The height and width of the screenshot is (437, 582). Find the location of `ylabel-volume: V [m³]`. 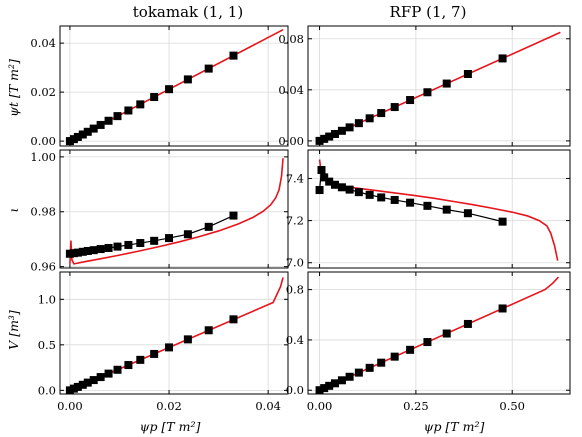

ylabel-volume: V [m³] is located at coordinates (13, 330).